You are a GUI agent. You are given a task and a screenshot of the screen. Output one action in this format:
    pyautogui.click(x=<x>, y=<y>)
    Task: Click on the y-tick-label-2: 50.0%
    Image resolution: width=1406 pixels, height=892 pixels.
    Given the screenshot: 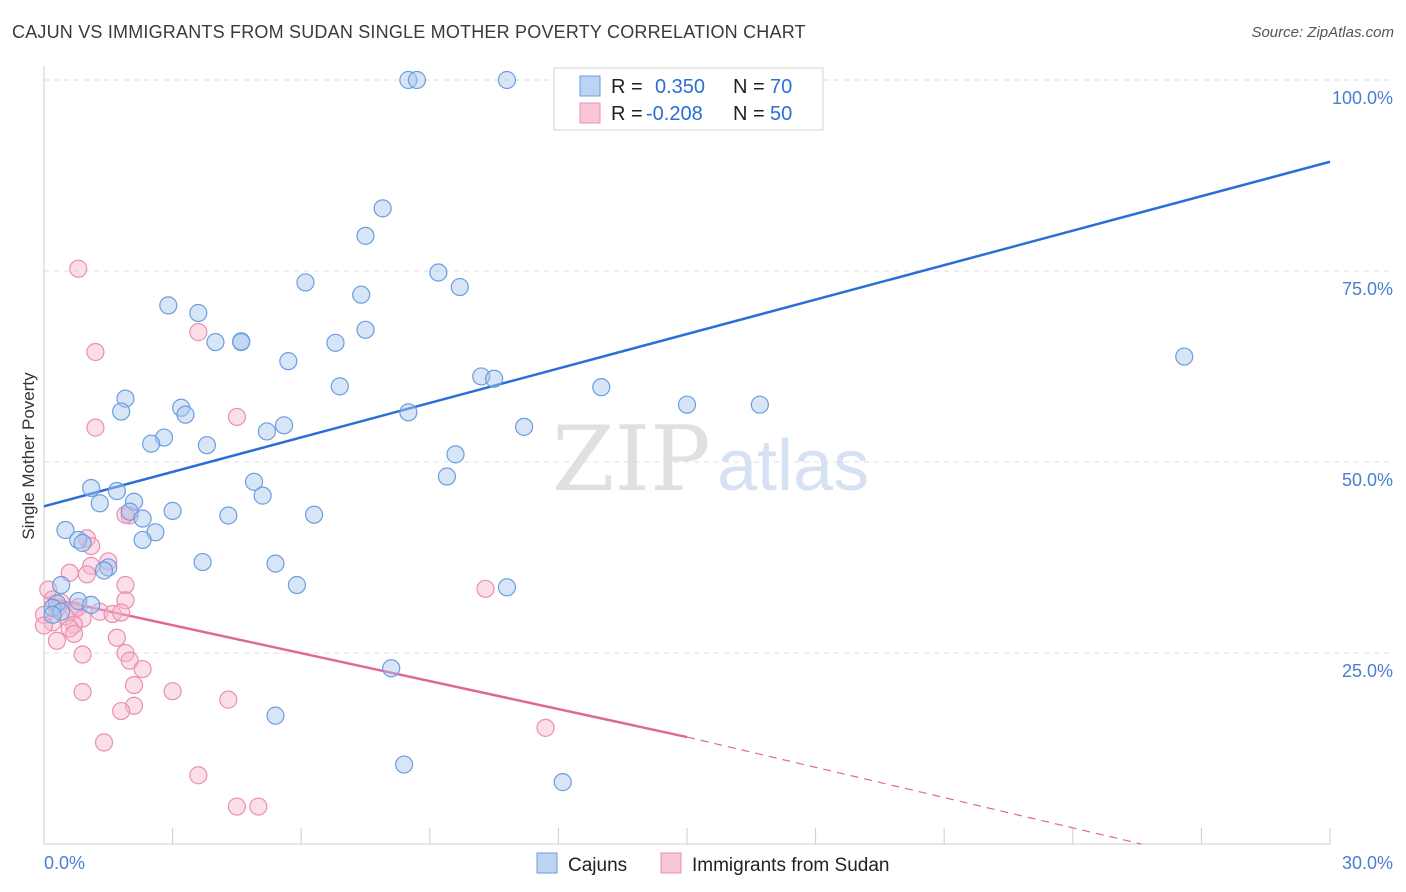 What is the action you would take?
    pyautogui.click(x=1367, y=480)
    